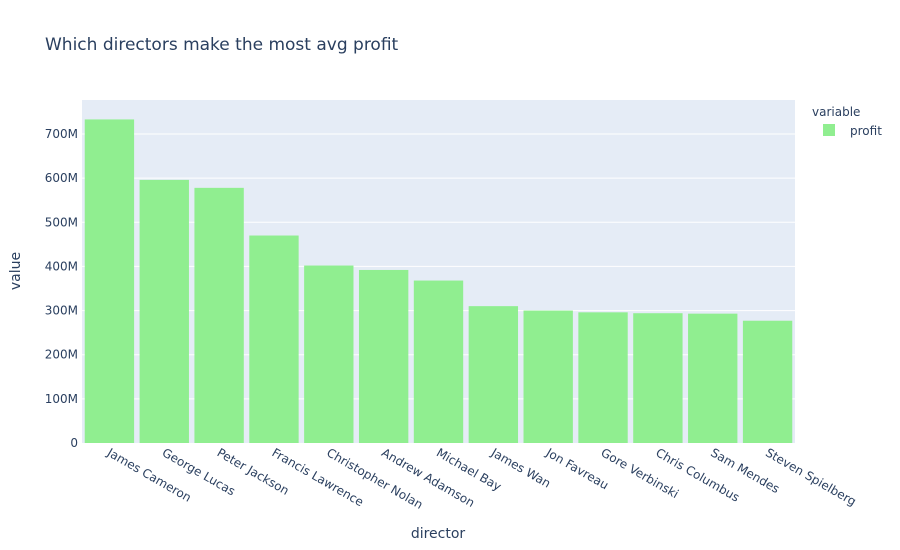  What do you see at coordinates (428, 477) in the screenshot?
I see `x-tick-label: Andrew Adamson` at bounding box center [428, 477].